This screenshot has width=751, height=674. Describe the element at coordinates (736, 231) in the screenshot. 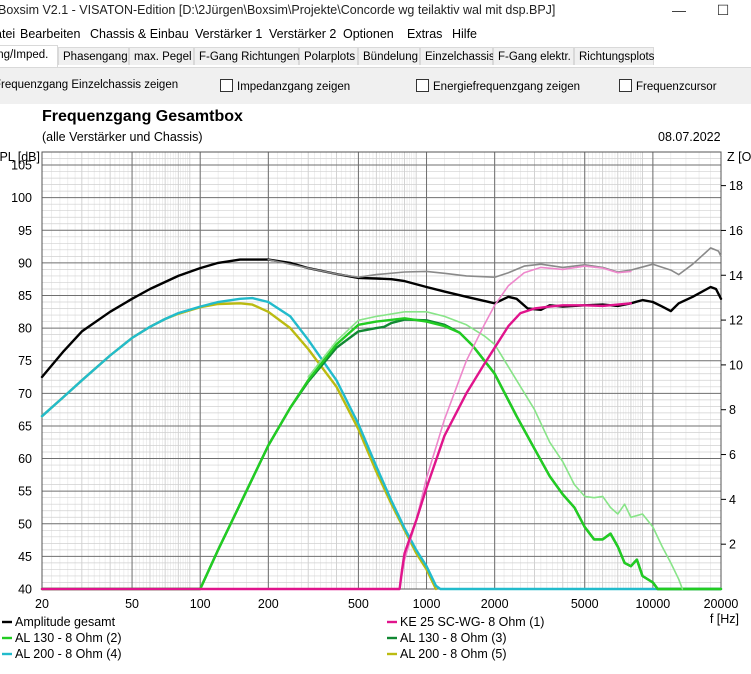

I see `y2-tick-label: 16` at that location.